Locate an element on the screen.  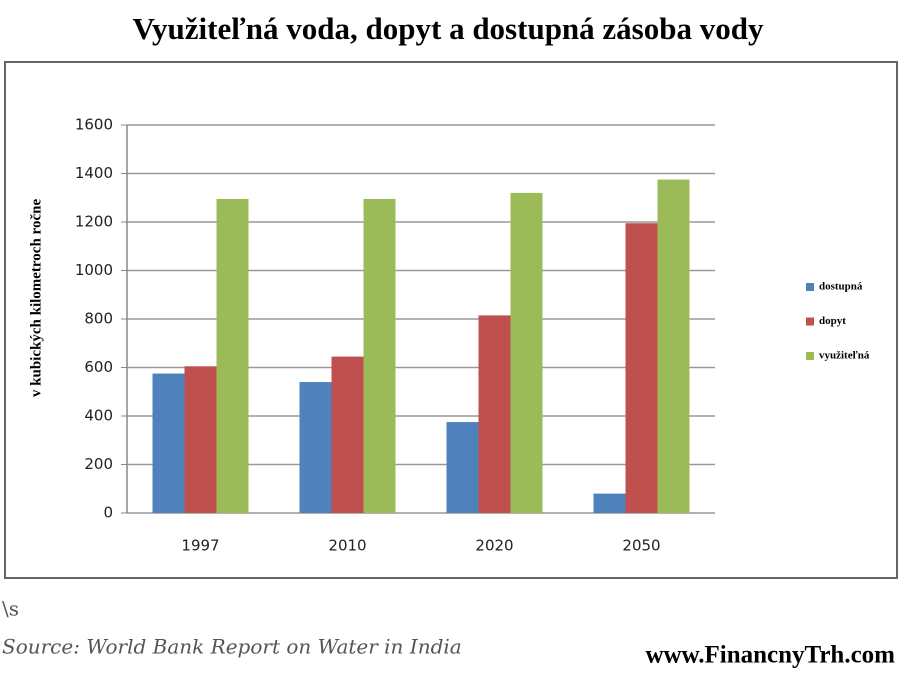
legend-label: dostupná is located at coordinates (841, 287).